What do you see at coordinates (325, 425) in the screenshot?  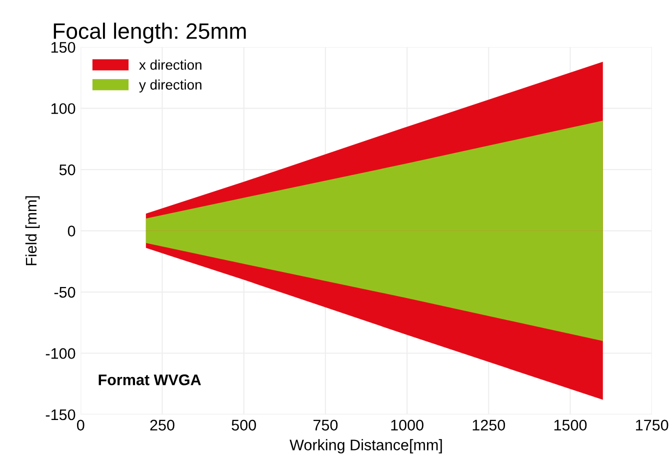 I see `x-tick-label: 750` at bounding box center [325, 425].